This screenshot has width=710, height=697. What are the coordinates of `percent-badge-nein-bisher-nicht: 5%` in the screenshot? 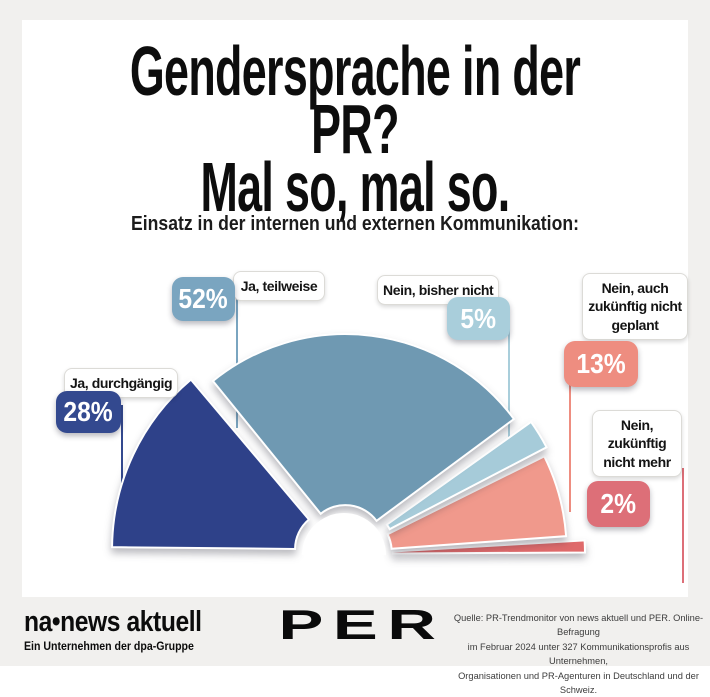 It's located at (478, 318).